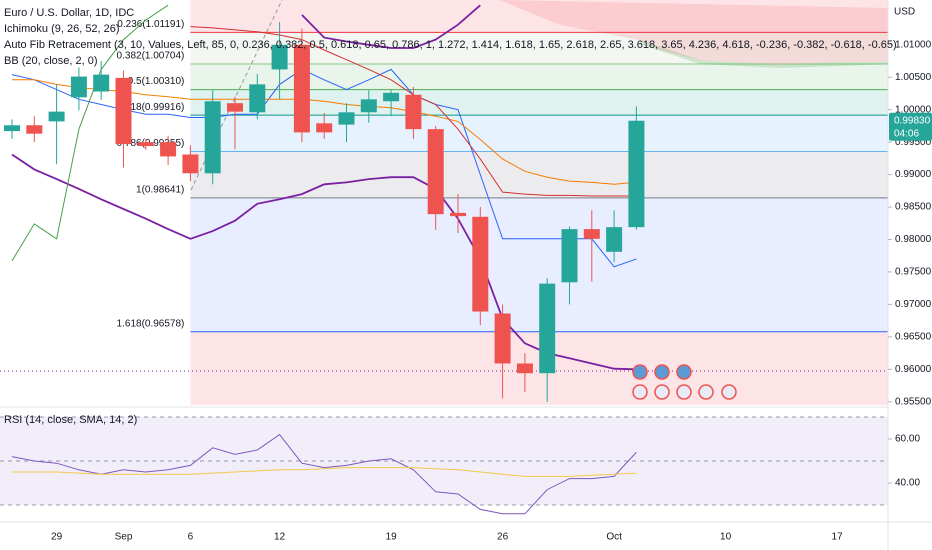 The width and height of the screenshot is (932, 550). What do you see at coordinates (913, 142) in the screenshot?
I see `y-tick-label: 0.99500` at bounding box center [913, 142].